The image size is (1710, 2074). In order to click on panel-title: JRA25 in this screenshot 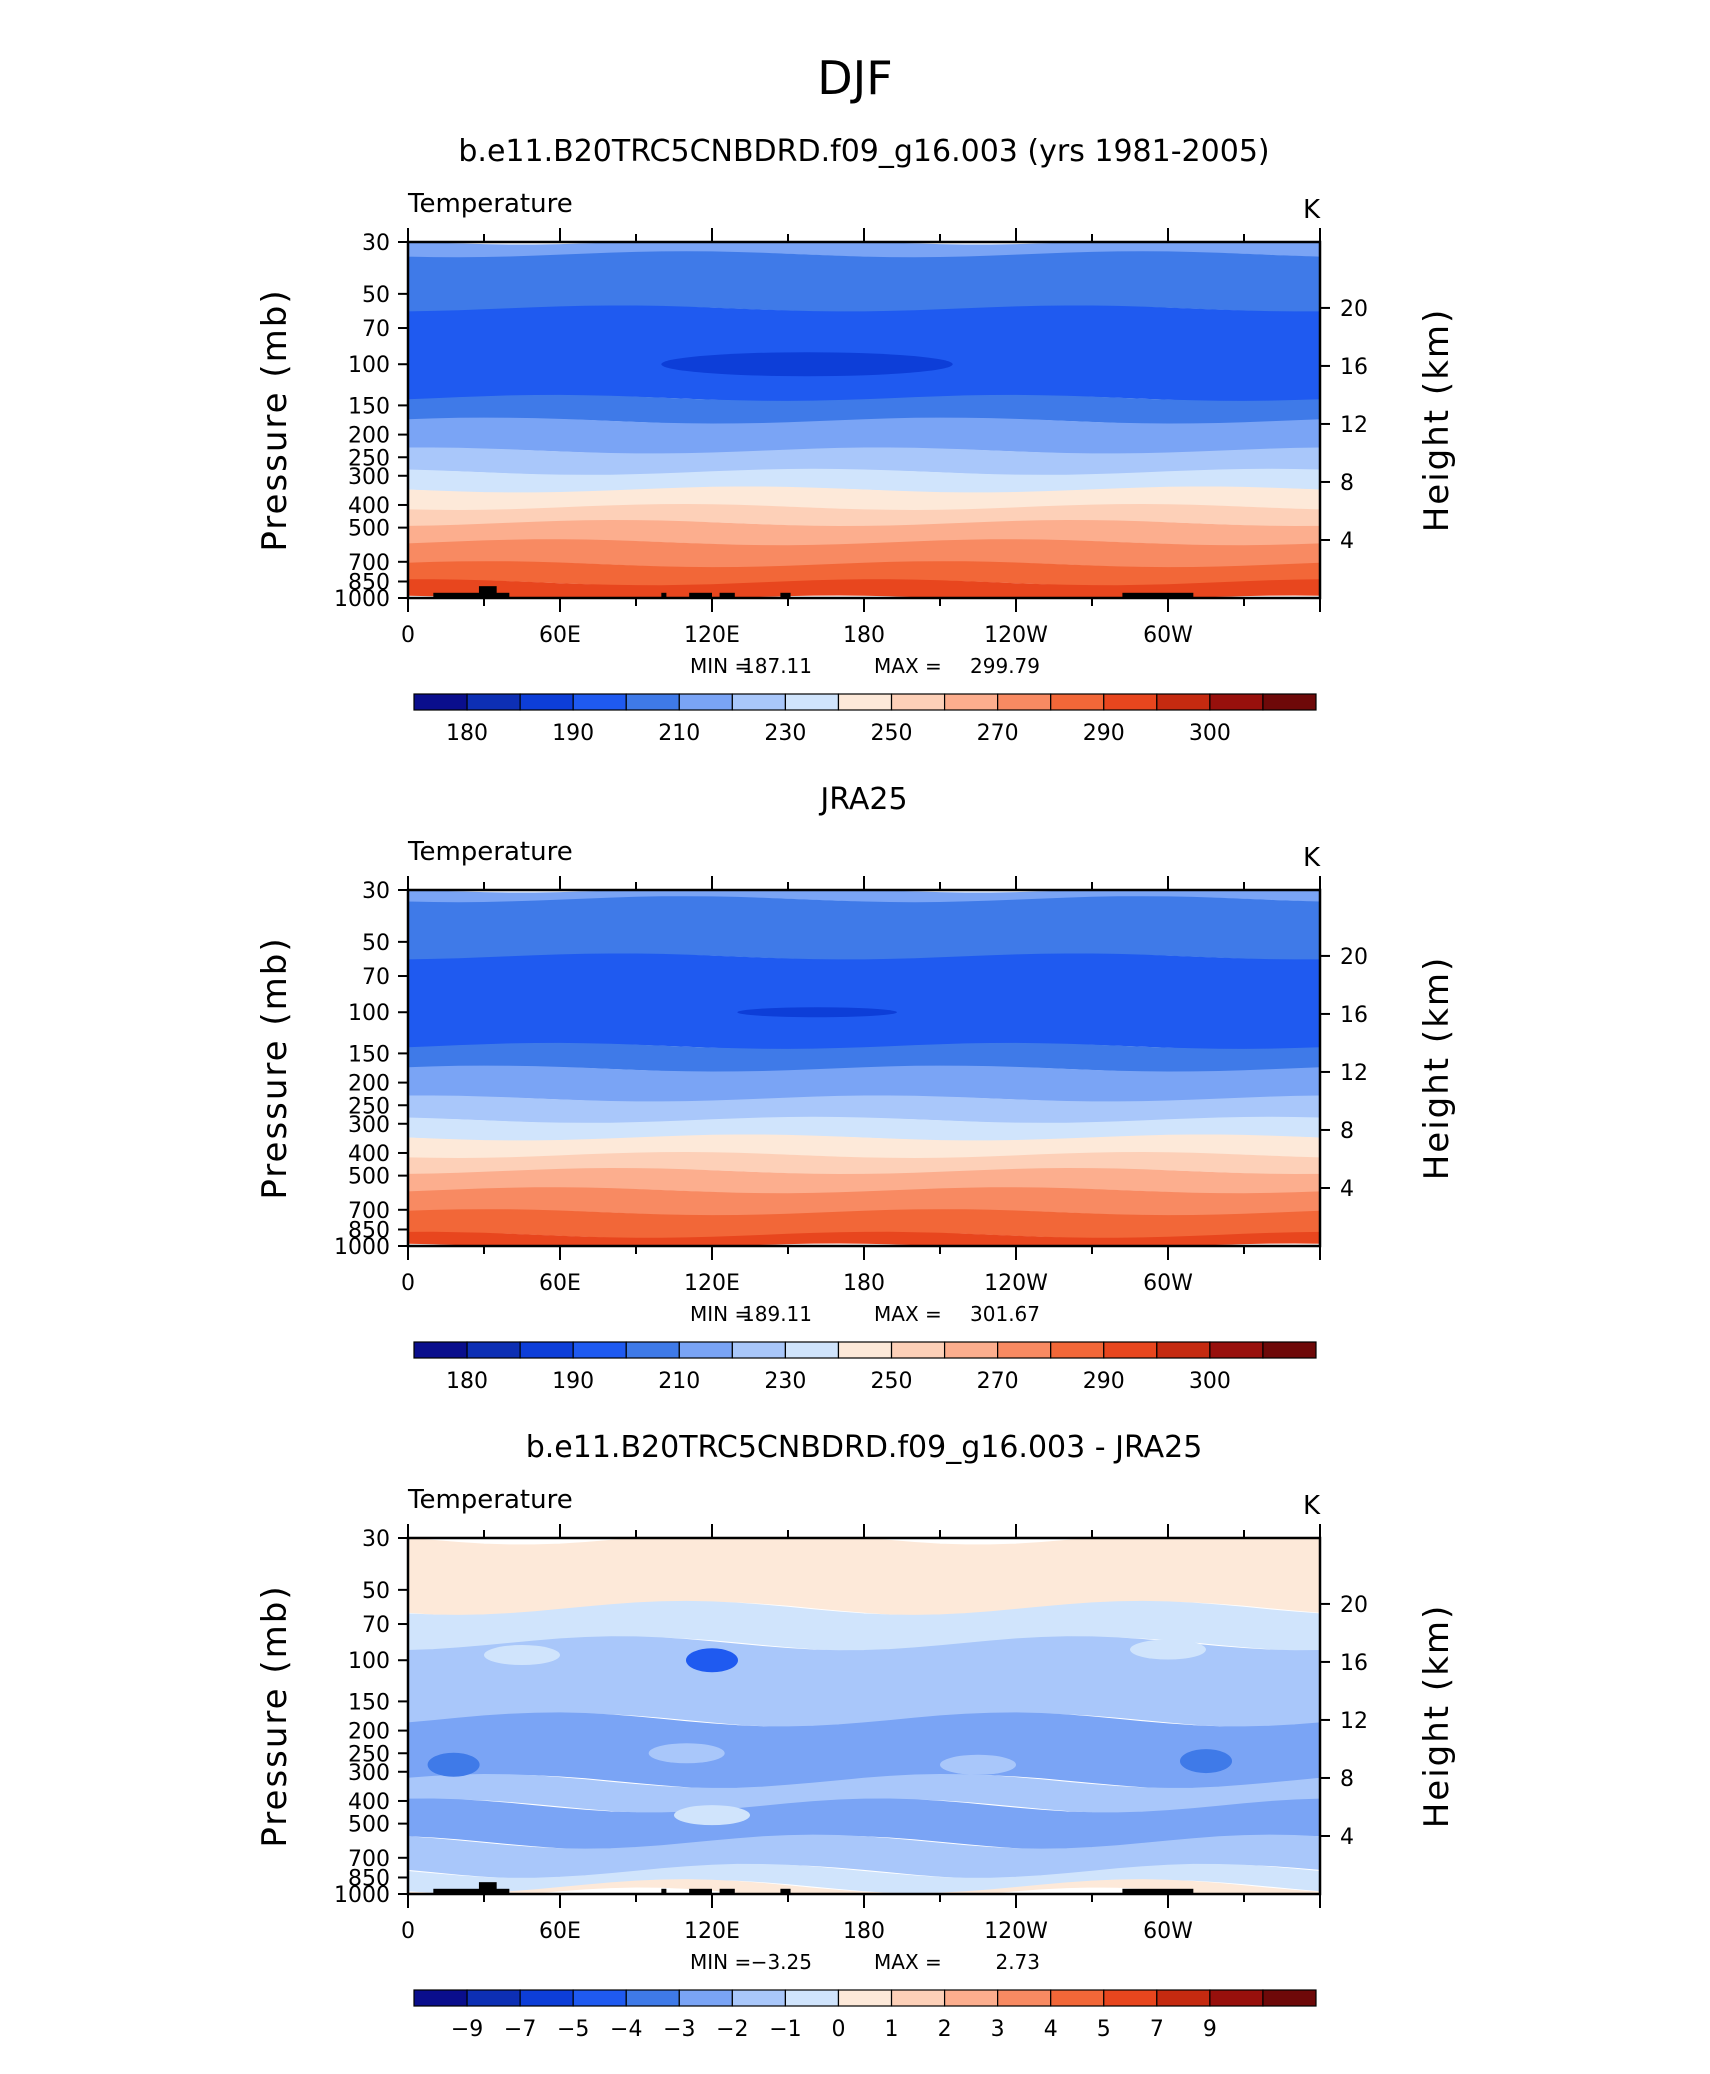, I will do `click(862, 799)`.